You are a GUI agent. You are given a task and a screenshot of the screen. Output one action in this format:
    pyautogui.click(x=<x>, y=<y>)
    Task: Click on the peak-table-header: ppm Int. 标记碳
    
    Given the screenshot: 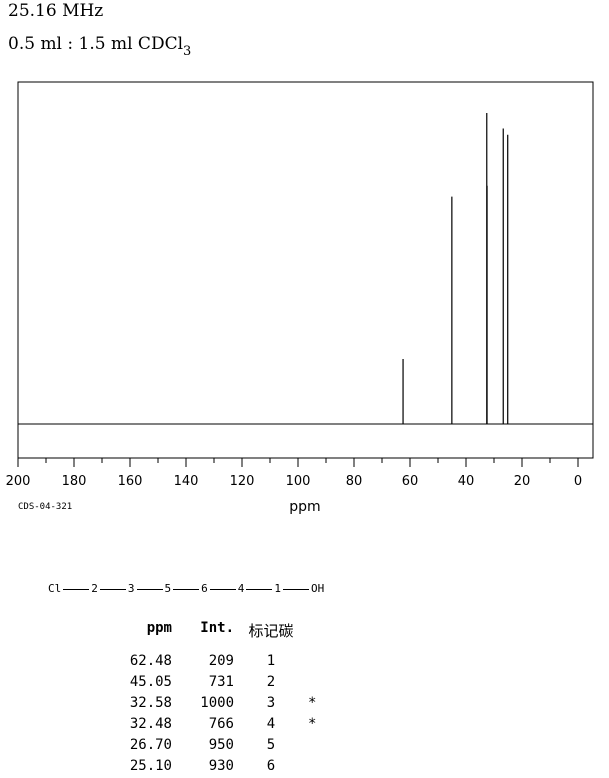 What is the action you would take?
    pyautogui.click(x=219, y=635)
    